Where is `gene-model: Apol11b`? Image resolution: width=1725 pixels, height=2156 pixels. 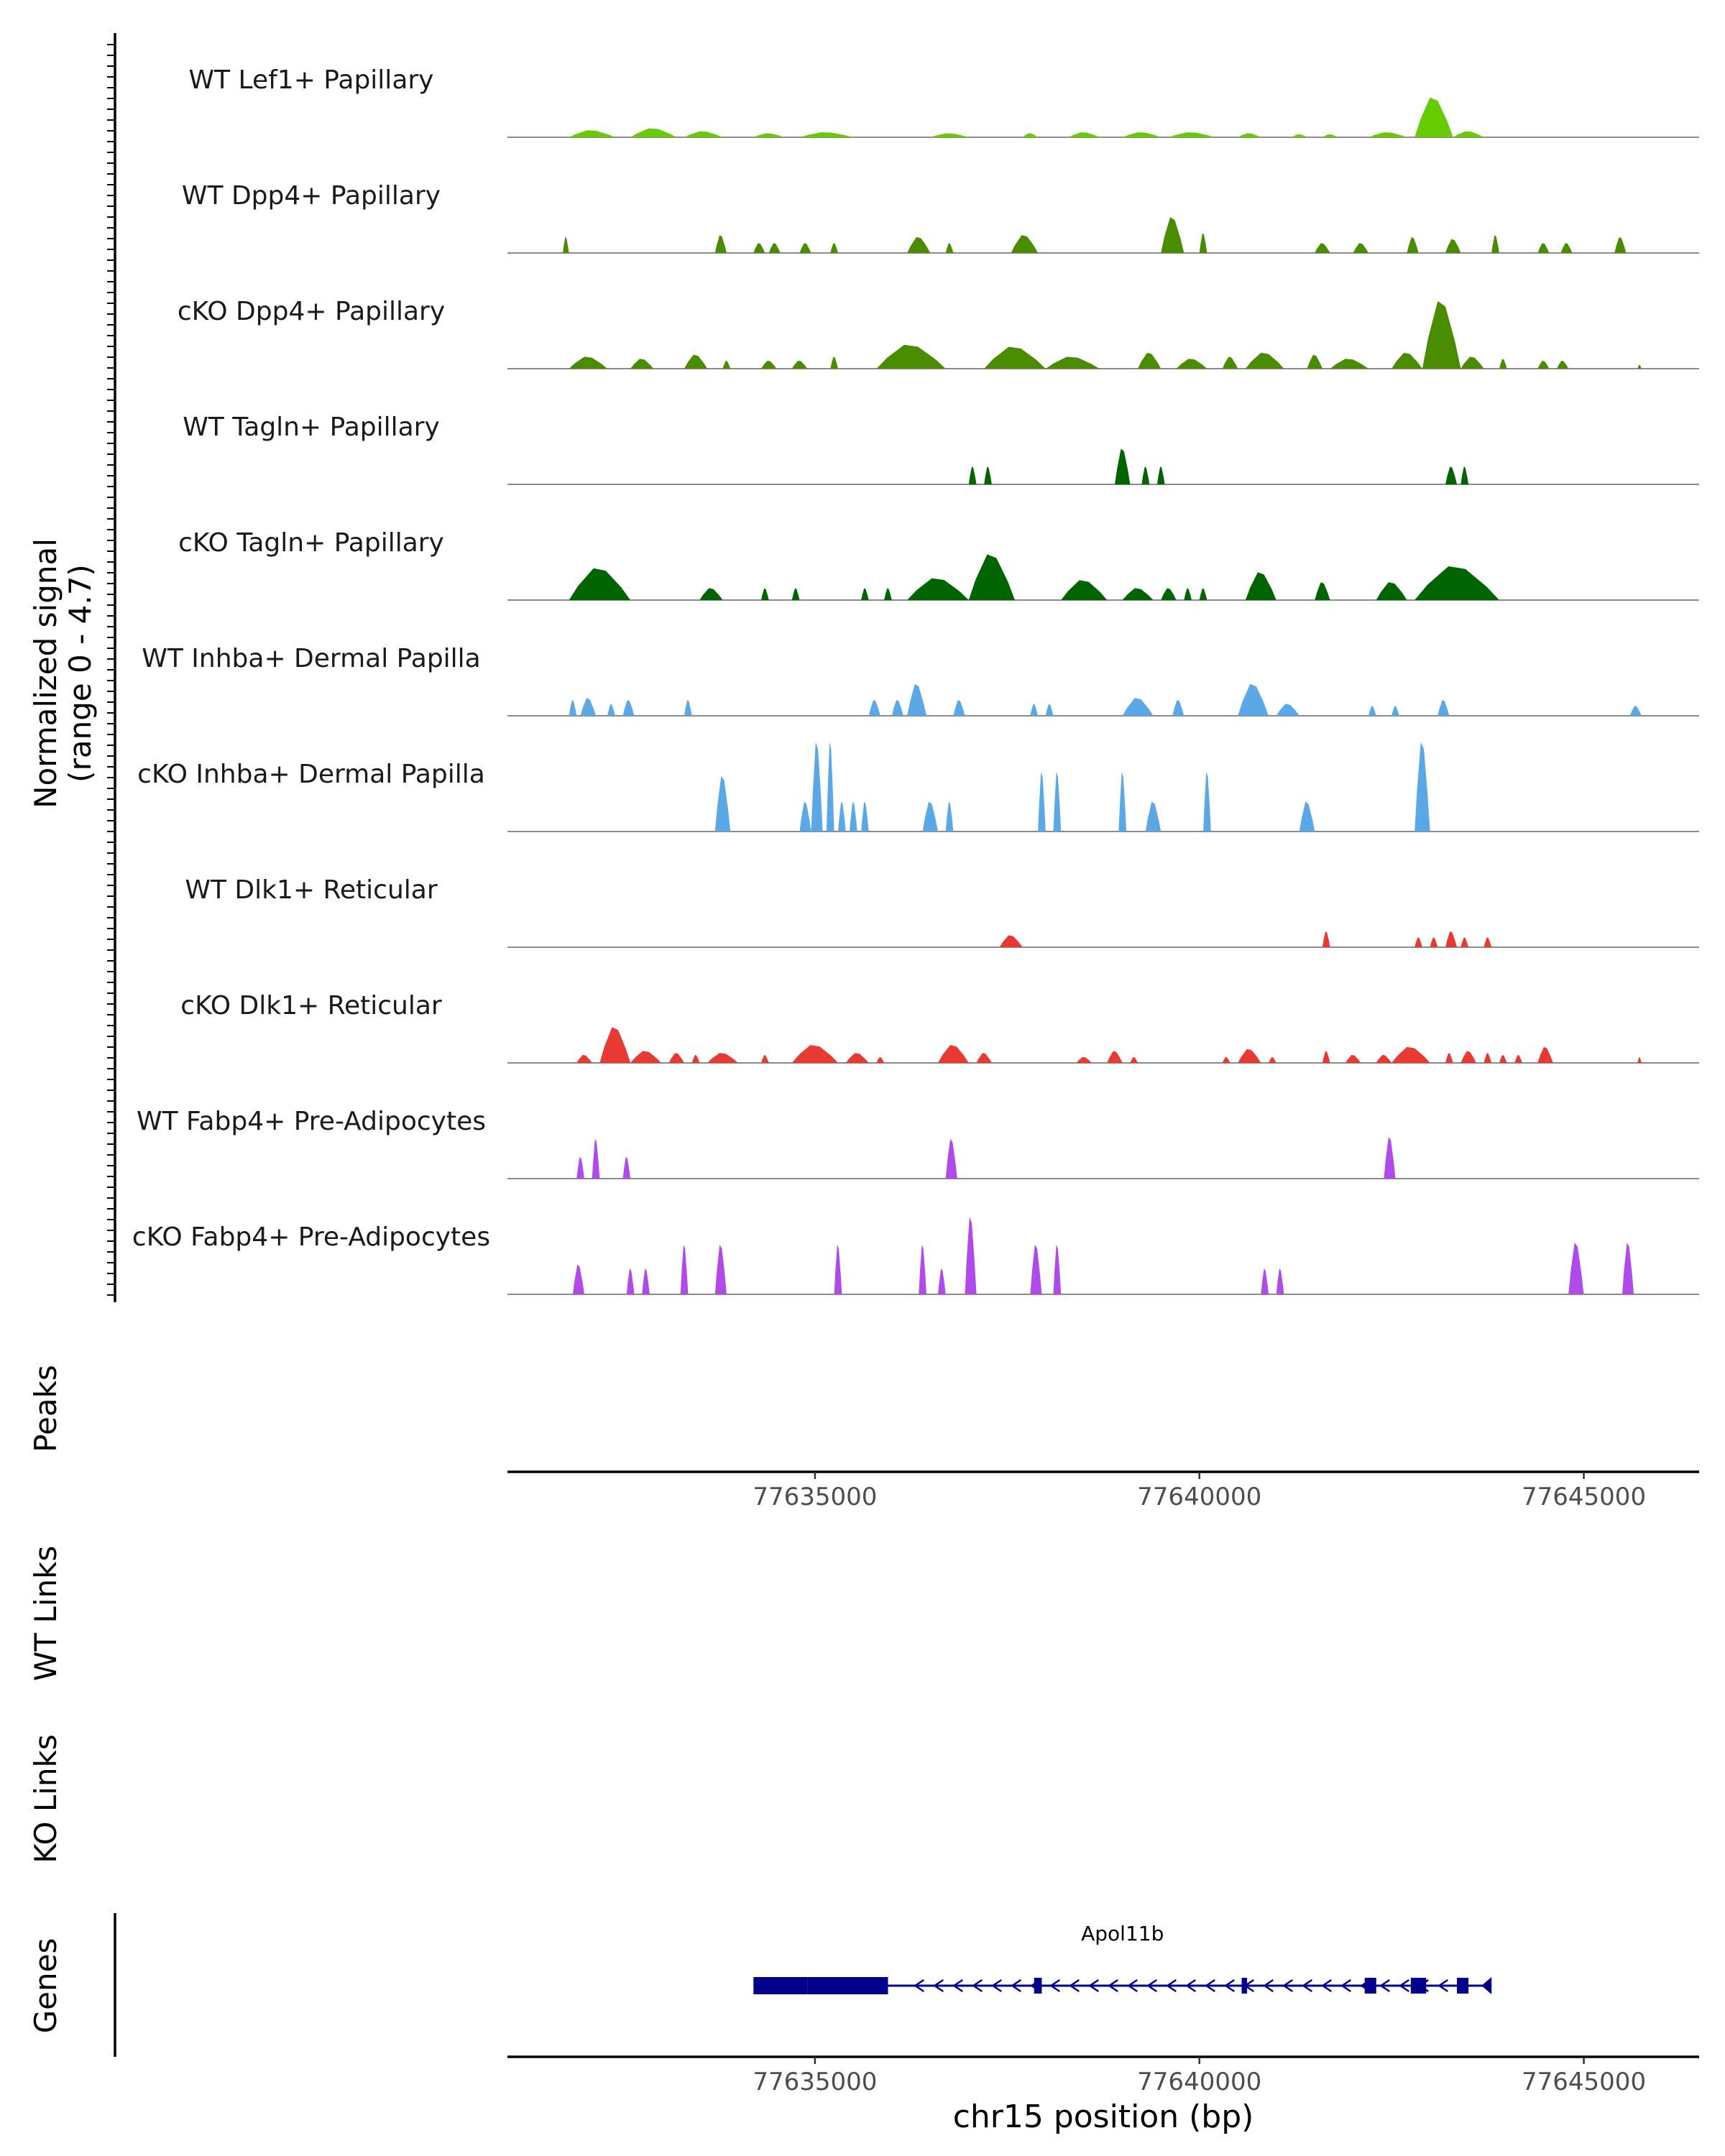 gene-model: Apol11b is located at coordinates (1122, 1958).